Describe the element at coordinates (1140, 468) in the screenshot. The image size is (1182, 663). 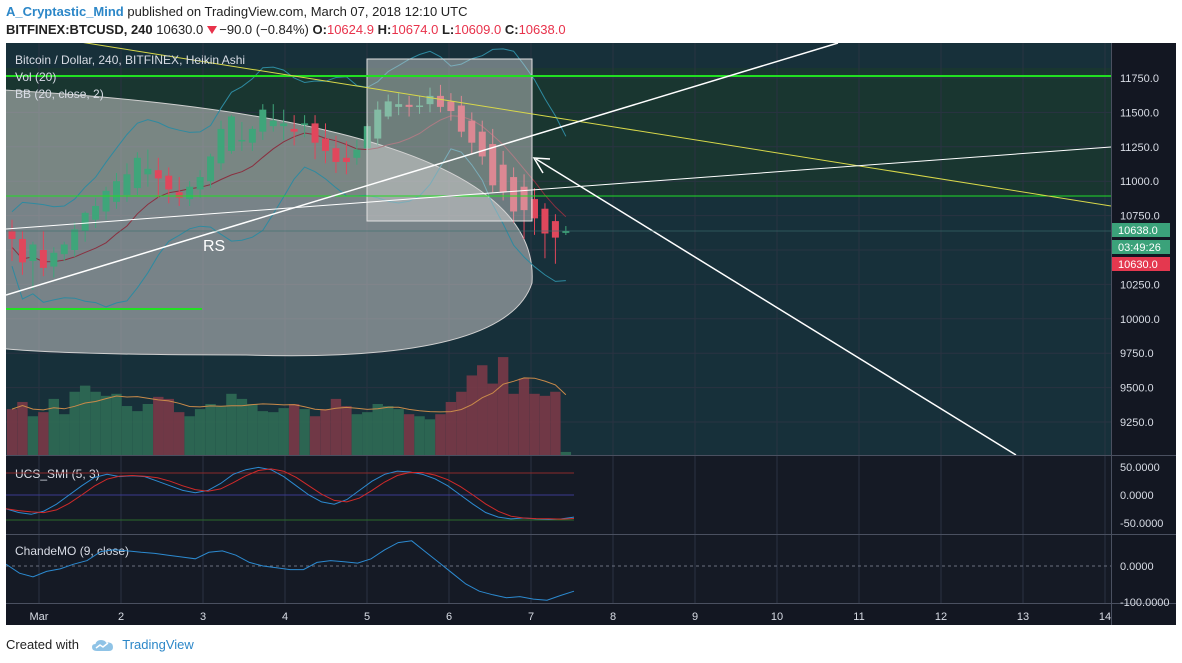
I see `smi-axis-label: 50.0000` at that location.